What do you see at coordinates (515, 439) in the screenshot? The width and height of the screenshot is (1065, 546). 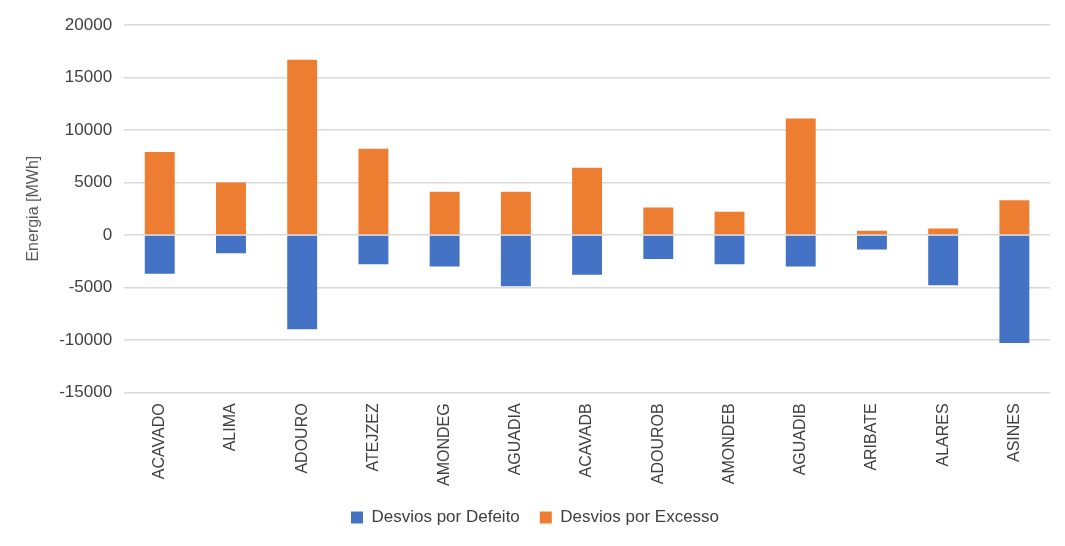 I see `x-tick-label: AGUADIA` at bounding box center [515, 439].